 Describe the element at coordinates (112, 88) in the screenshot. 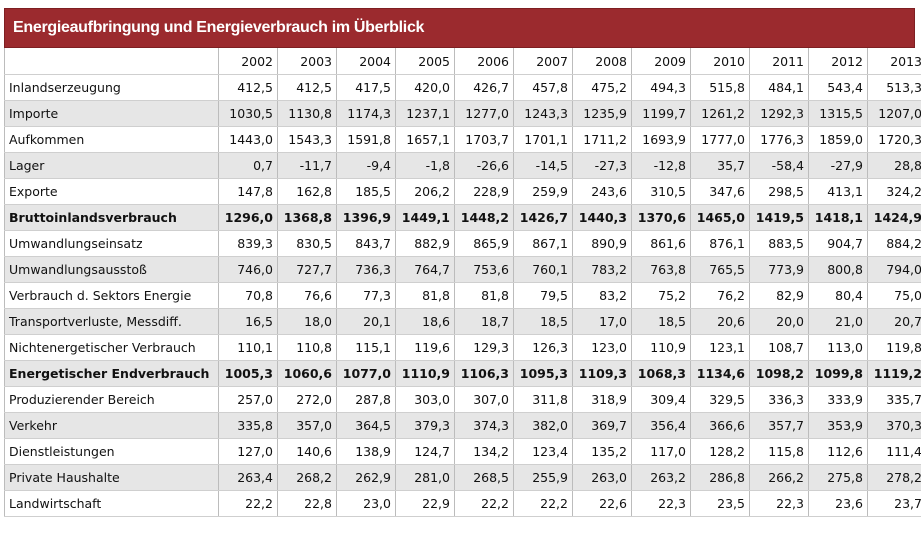

I see `row-label: Inlandserzeugung` at that location.